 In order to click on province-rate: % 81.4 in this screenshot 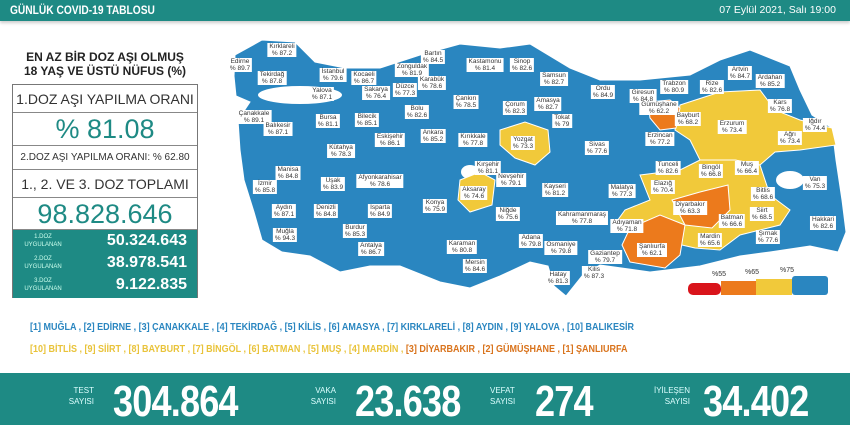, I will do `click(485, 68)`.